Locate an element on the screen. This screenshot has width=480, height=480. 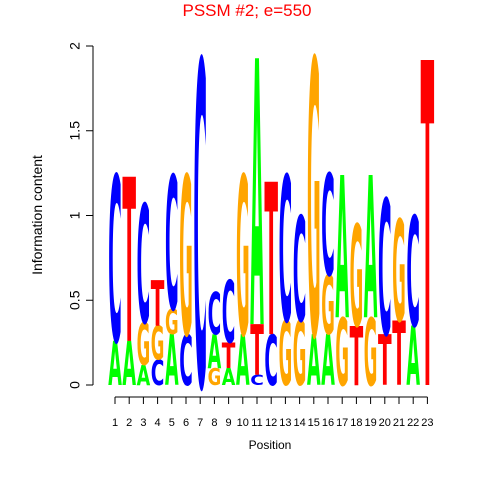
x-tick-label: 17 is located at coordinates (342, 423).